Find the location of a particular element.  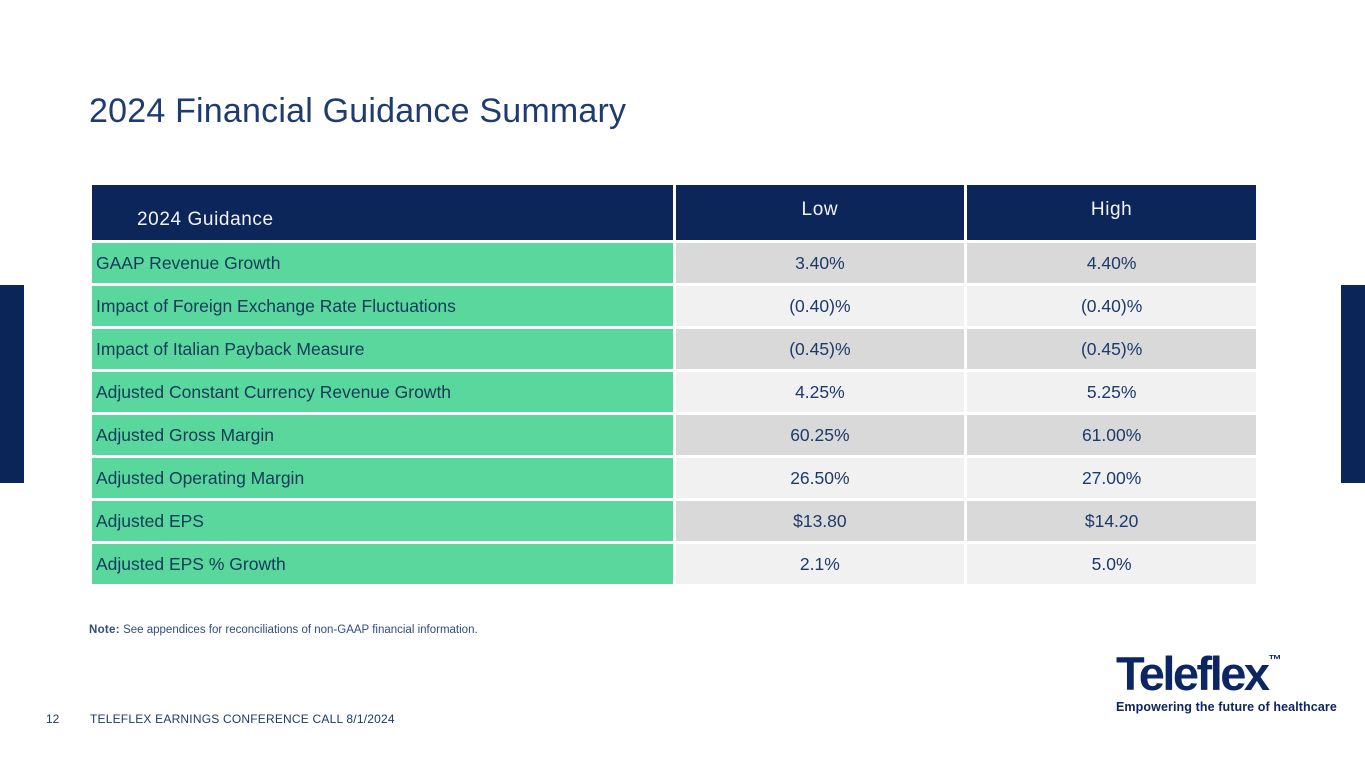

row-high-value: 5.25% is located at coordinates (1111, 392).